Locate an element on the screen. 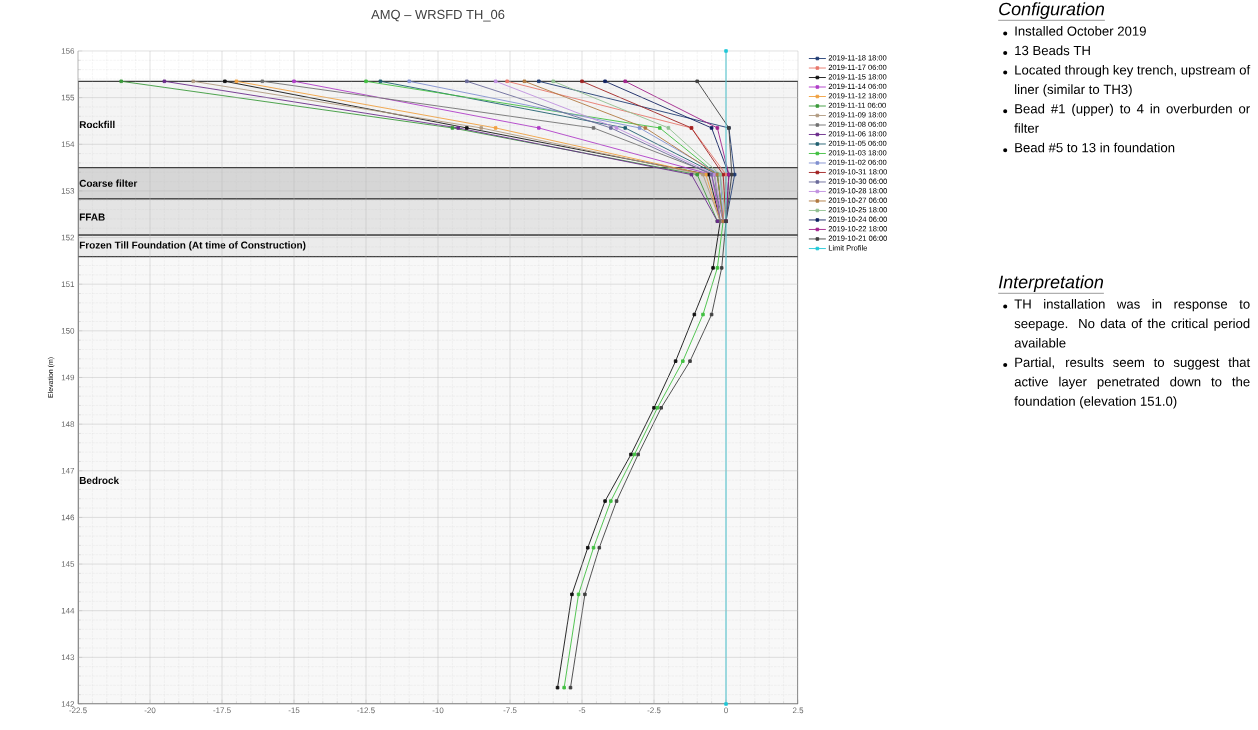 The width and height of the screenshot is (1258, 730). text: Configuration is located at coordinates (1052, 10).